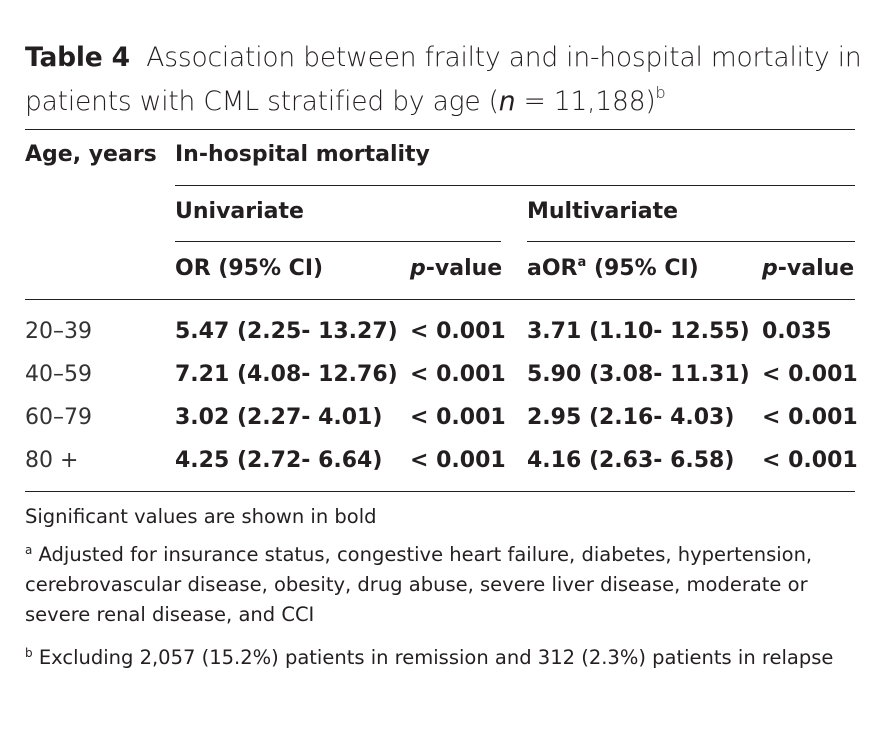  Describe the element at coordinates (770, 268) in the screenshot. I see `header-p2-letter: p` at that location.